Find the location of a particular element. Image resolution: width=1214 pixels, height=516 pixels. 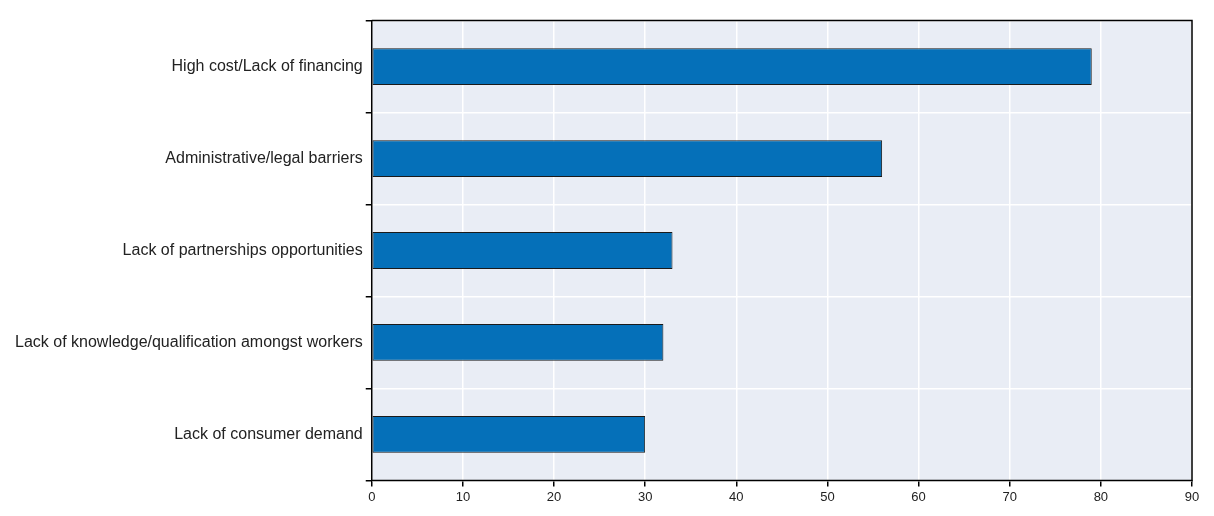

x-tick-label: 10 is located at coordinates (463, 496).